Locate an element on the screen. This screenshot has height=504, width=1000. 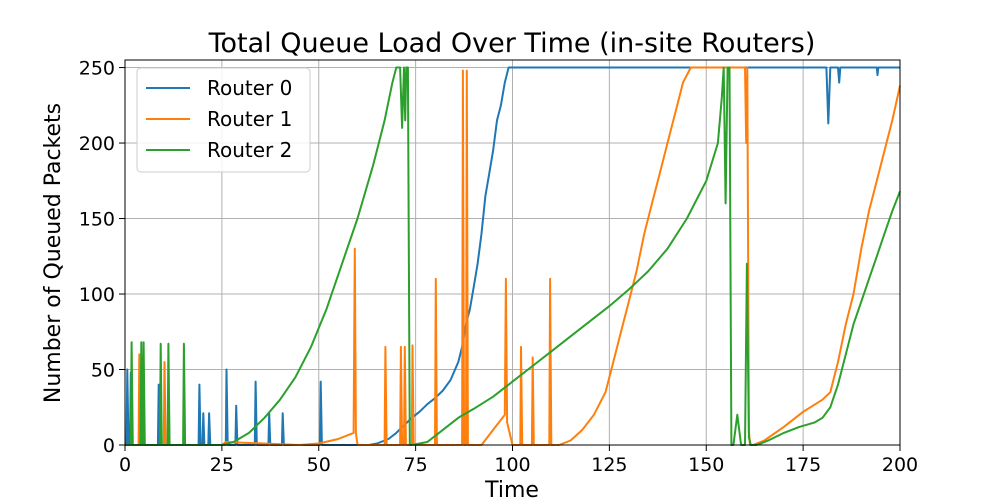
y-tick-label: 100 is located at coordinates (97, 295).